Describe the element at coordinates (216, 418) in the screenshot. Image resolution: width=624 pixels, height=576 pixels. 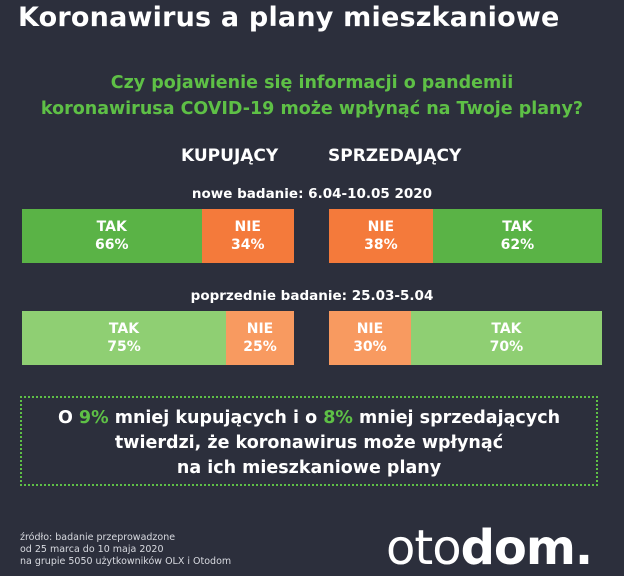
I see `summary-text: mniej kupujących i o` at that location.